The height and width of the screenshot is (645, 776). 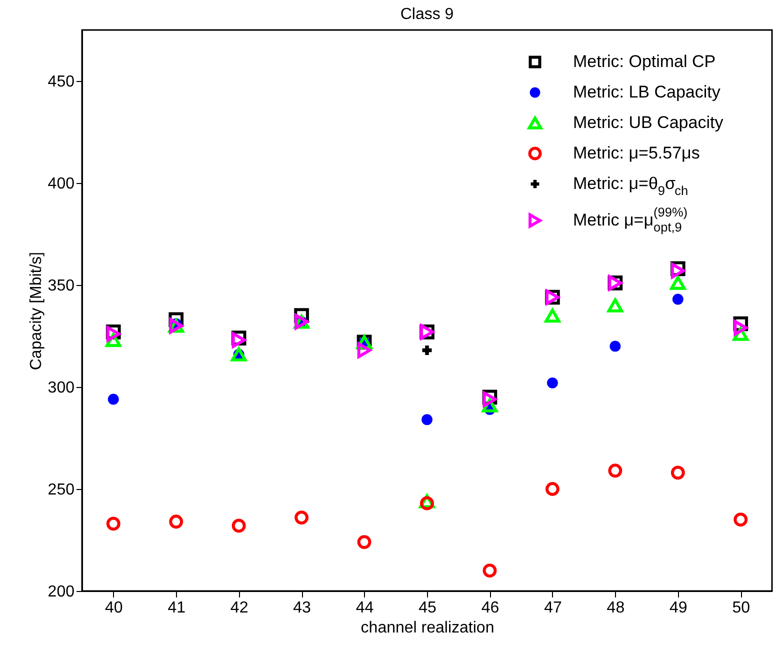 What do you see at coordinates (302, 608) in the screenshot?
I see `x-tick-label: 43` at bounding box center [302, 608].